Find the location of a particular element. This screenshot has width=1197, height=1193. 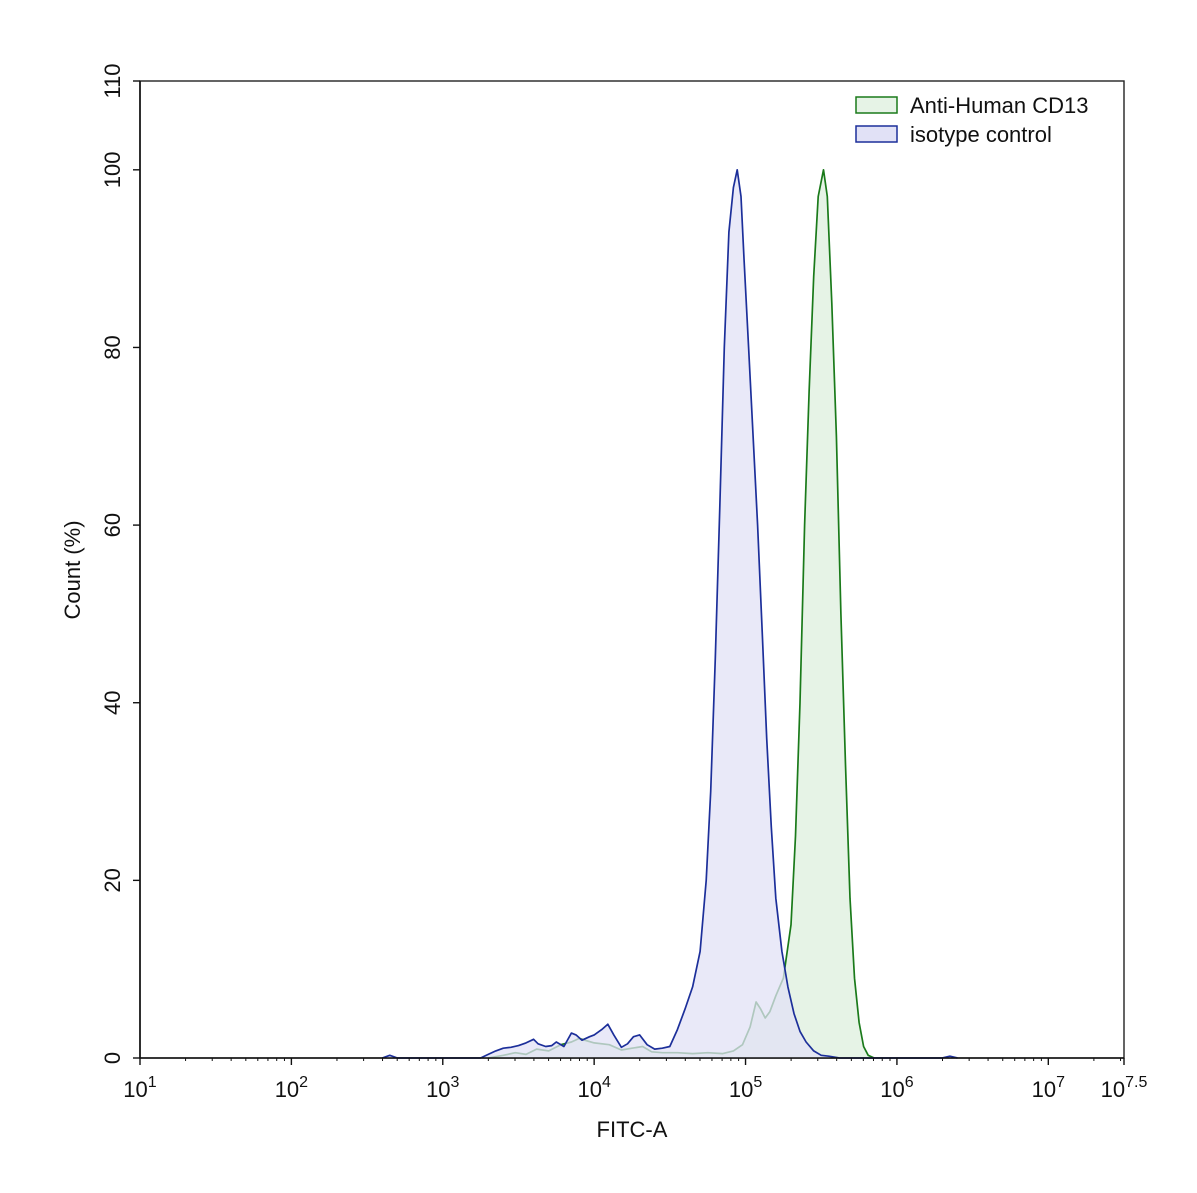

legend-swatch-isotype-control is located at coordinates (876, 134).